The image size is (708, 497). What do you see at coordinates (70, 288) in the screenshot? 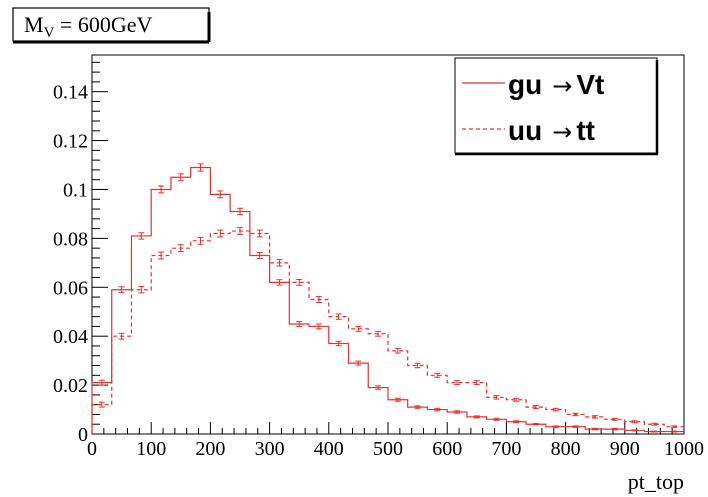
I see `y-tick-label: 0.06` at bounding box center [70, 288].